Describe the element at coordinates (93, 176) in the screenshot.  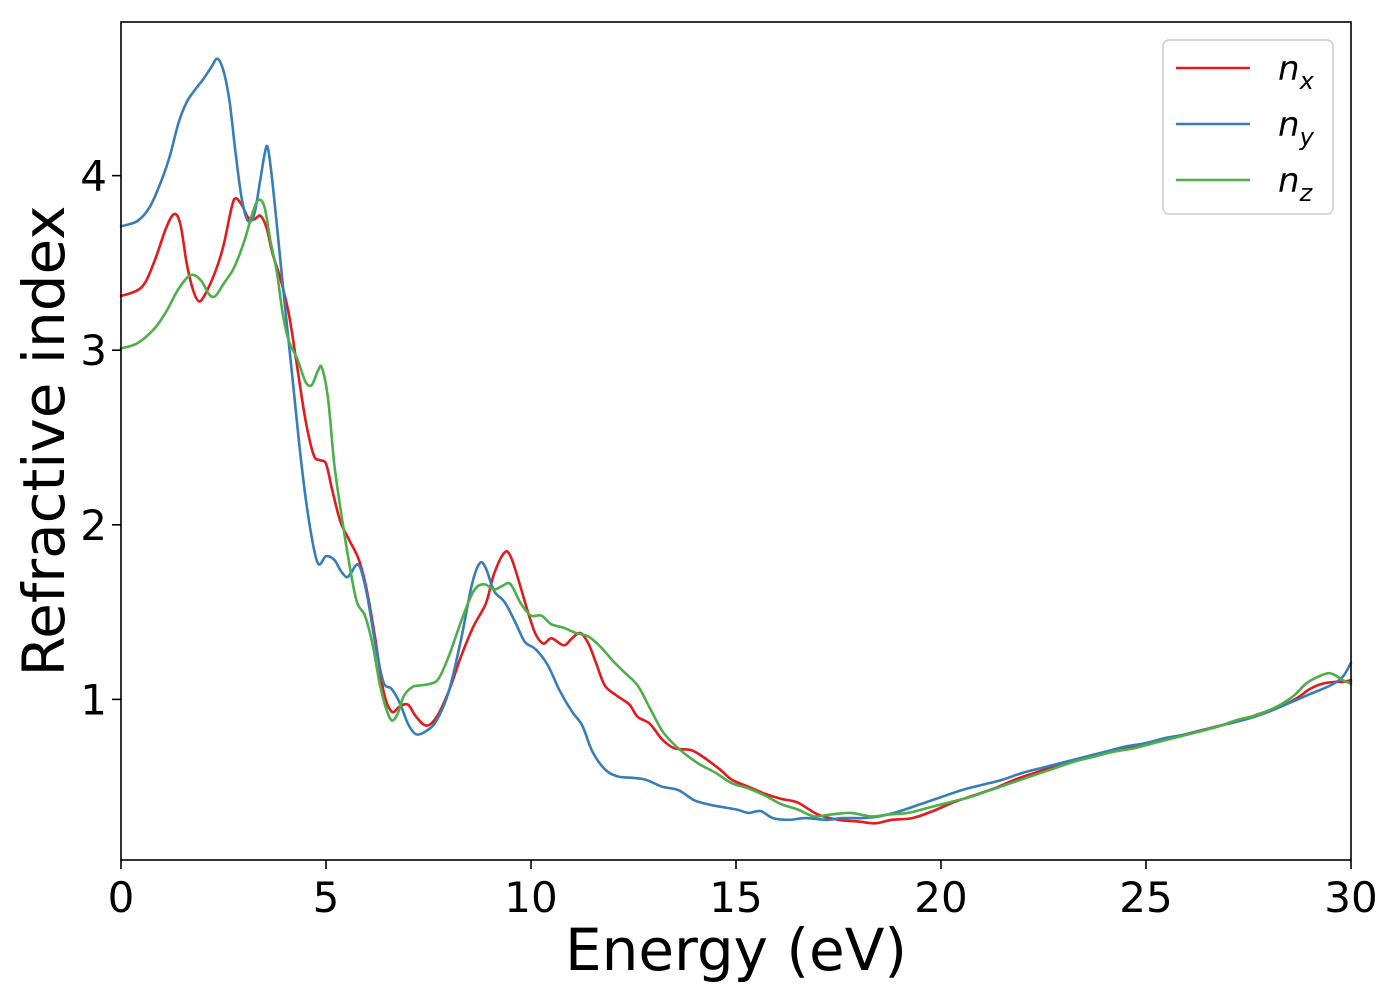
I see `y-tick-label: 4` at that location.